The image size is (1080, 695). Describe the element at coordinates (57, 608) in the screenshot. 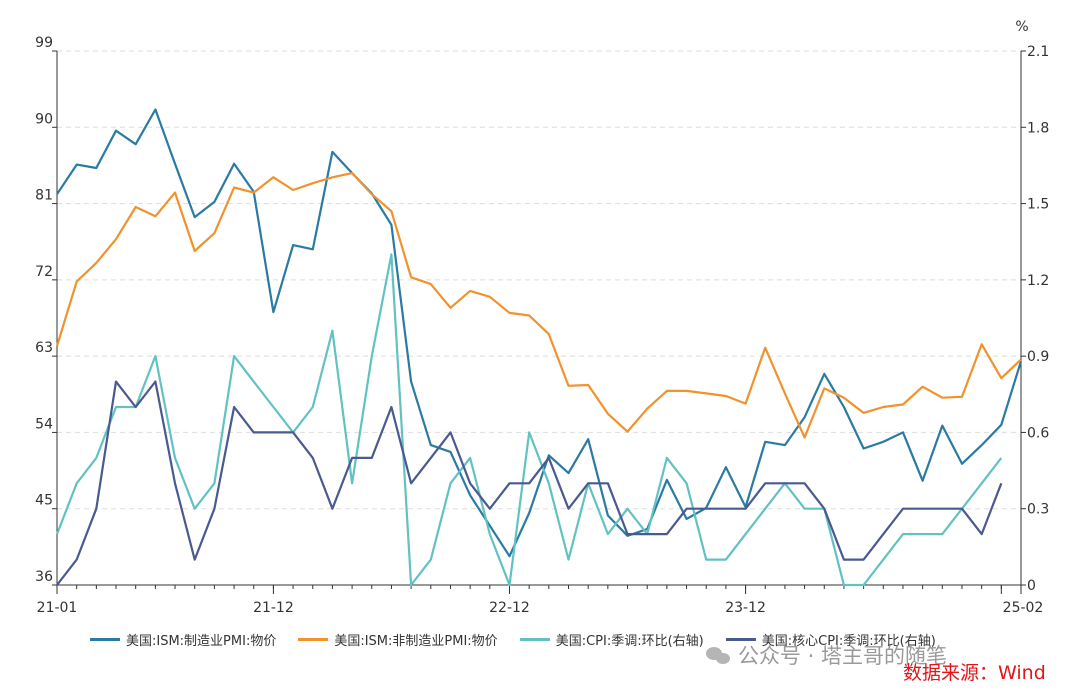

I see `x-tick-label: 21-01` at that location.